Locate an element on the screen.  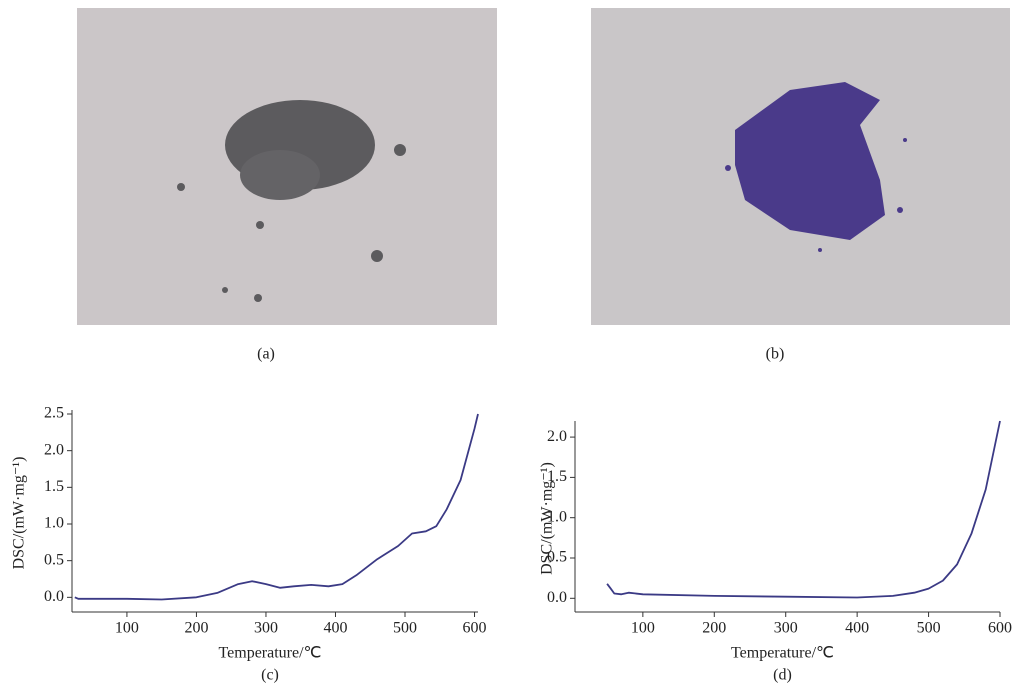
caption: (d) is located at coordinates (782, 675).